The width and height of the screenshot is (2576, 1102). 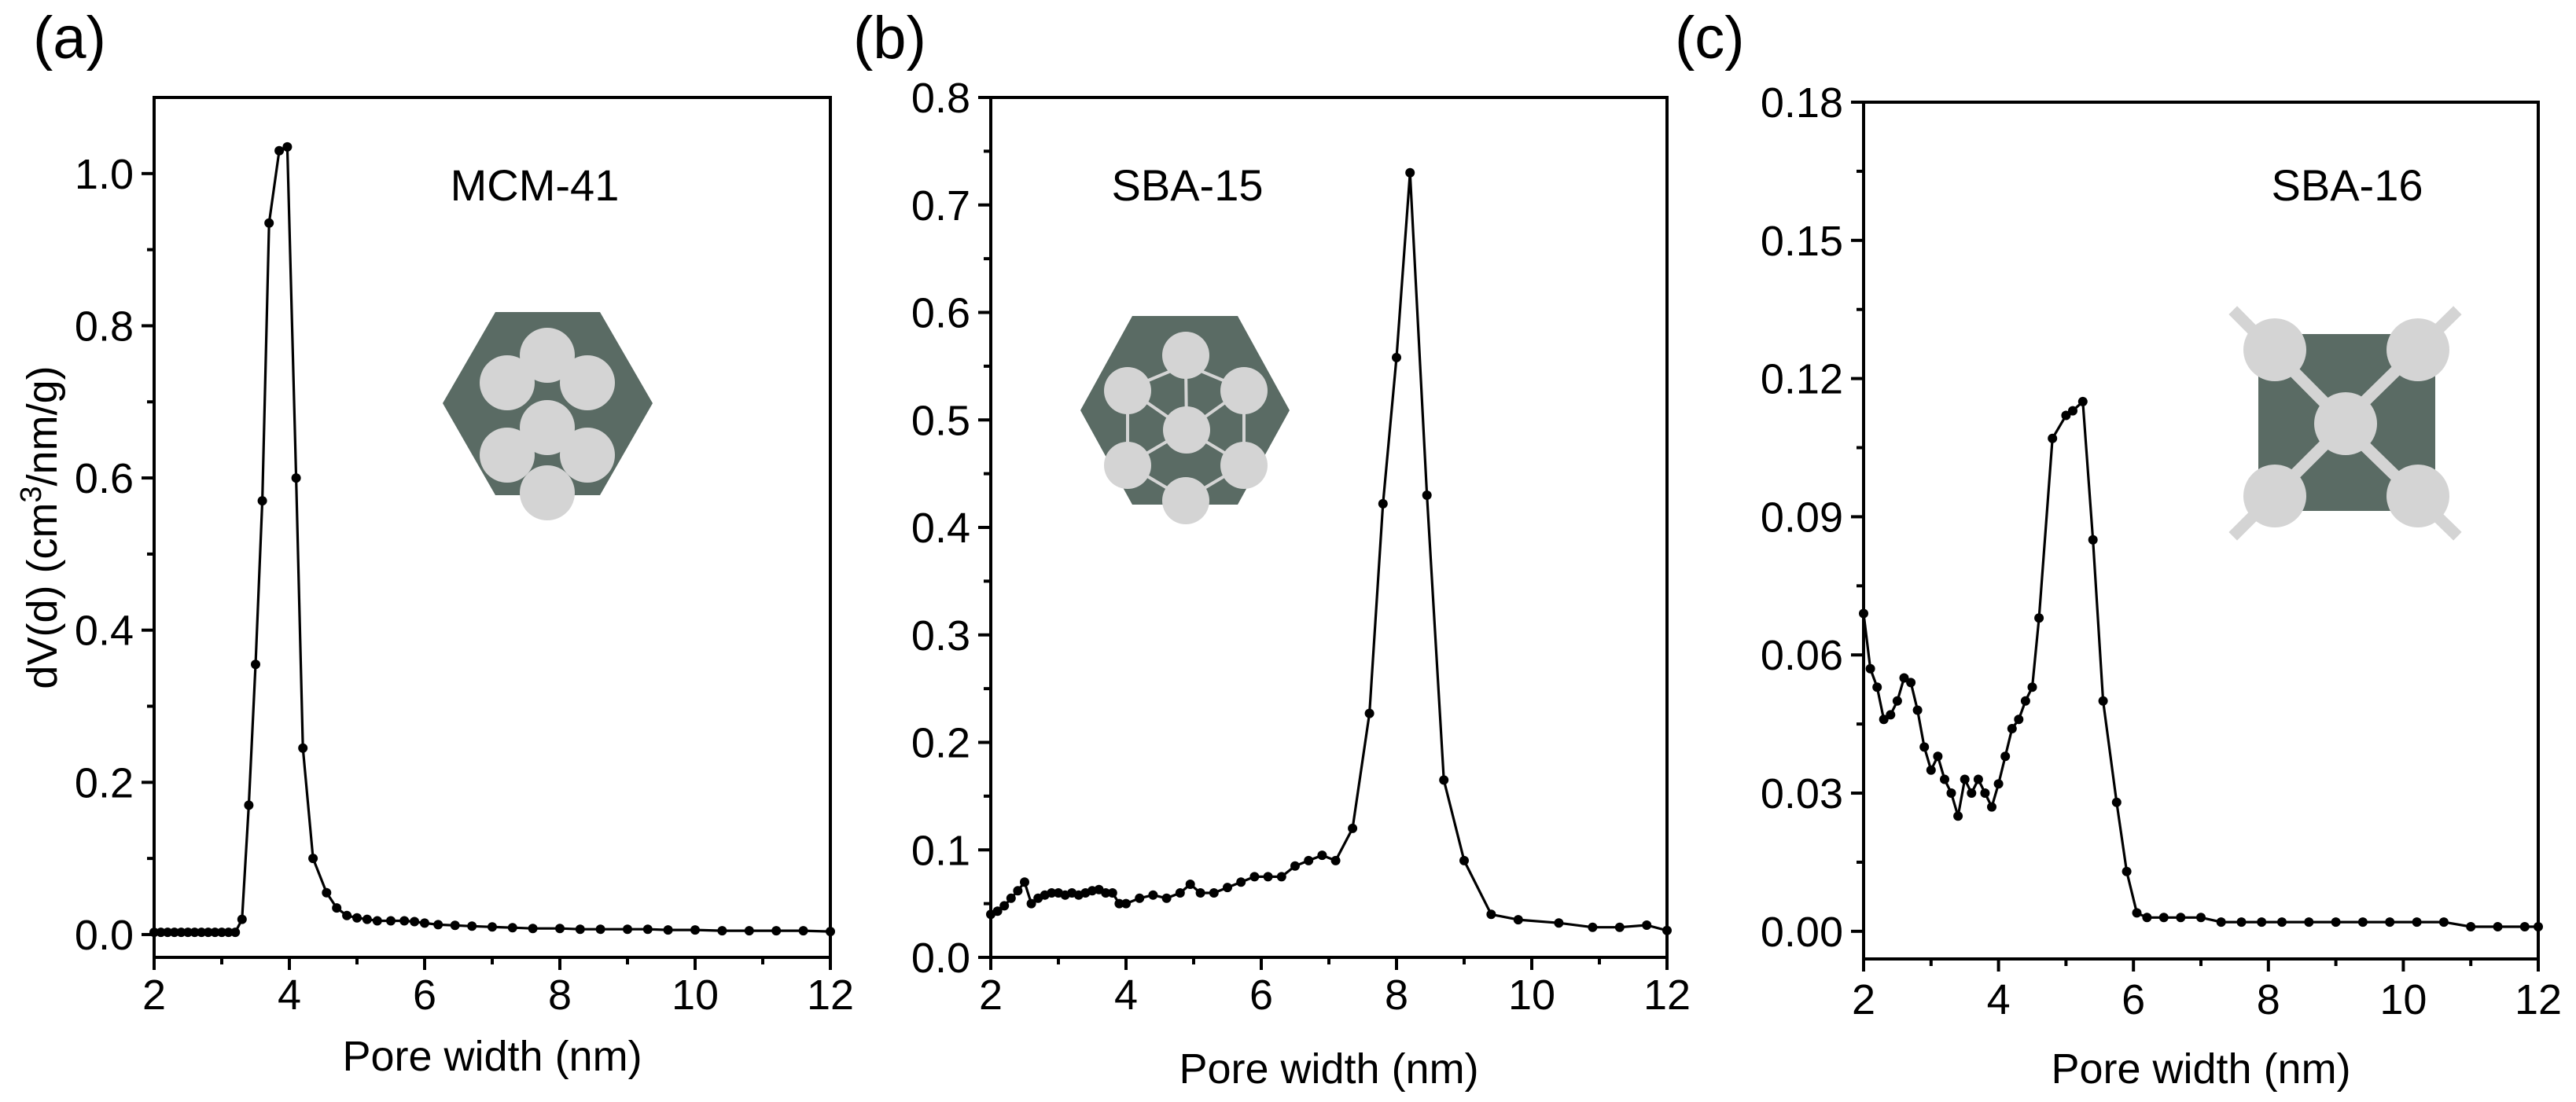 What do you see at coordinates (2133, 1000) in the screenshot?
I see `x-tick-label: 6` at bounding box center [2133, 1000].